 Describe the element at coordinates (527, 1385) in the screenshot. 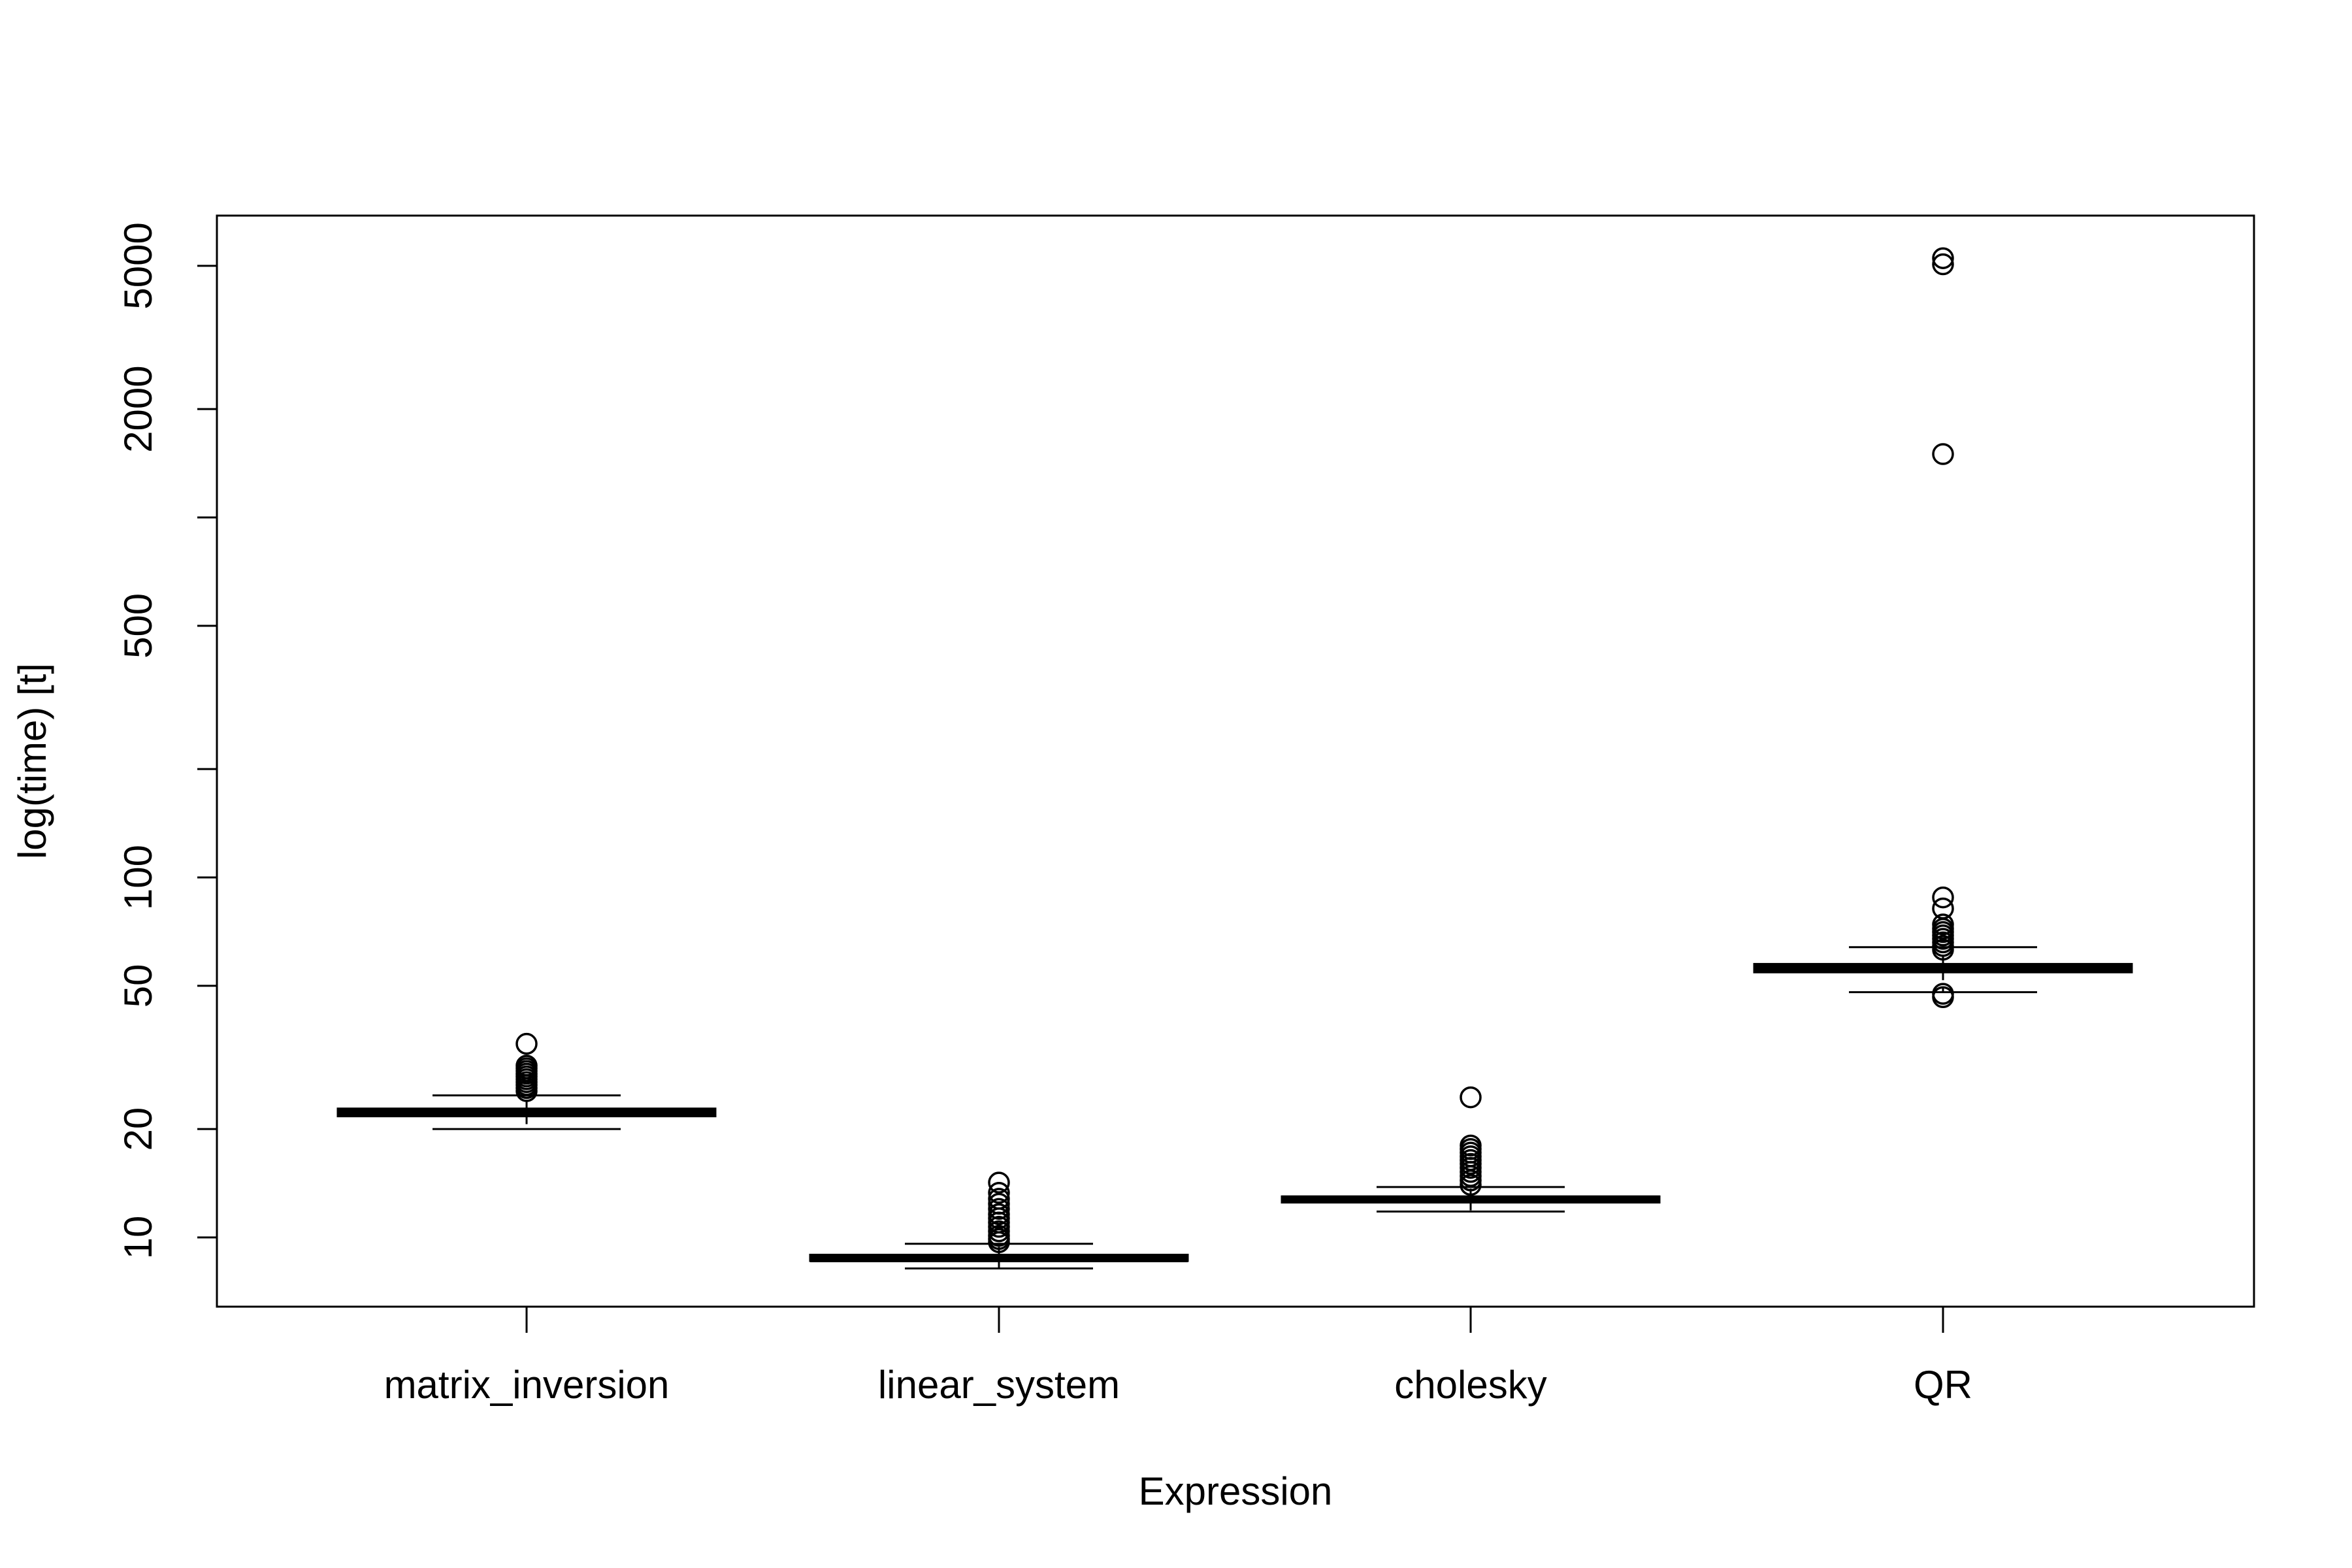

I see `x-category-label: matrix_inversion` at that location.